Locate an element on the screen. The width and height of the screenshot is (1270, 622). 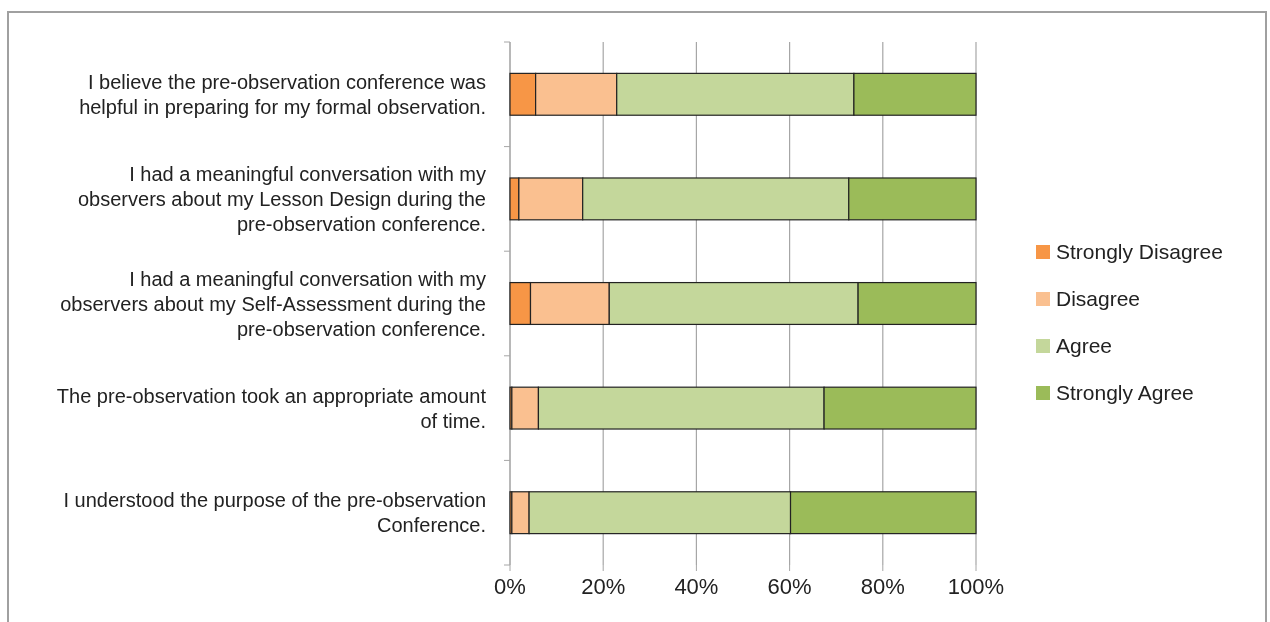
x-tick-label: 40% is located at coordinates (696, 586).